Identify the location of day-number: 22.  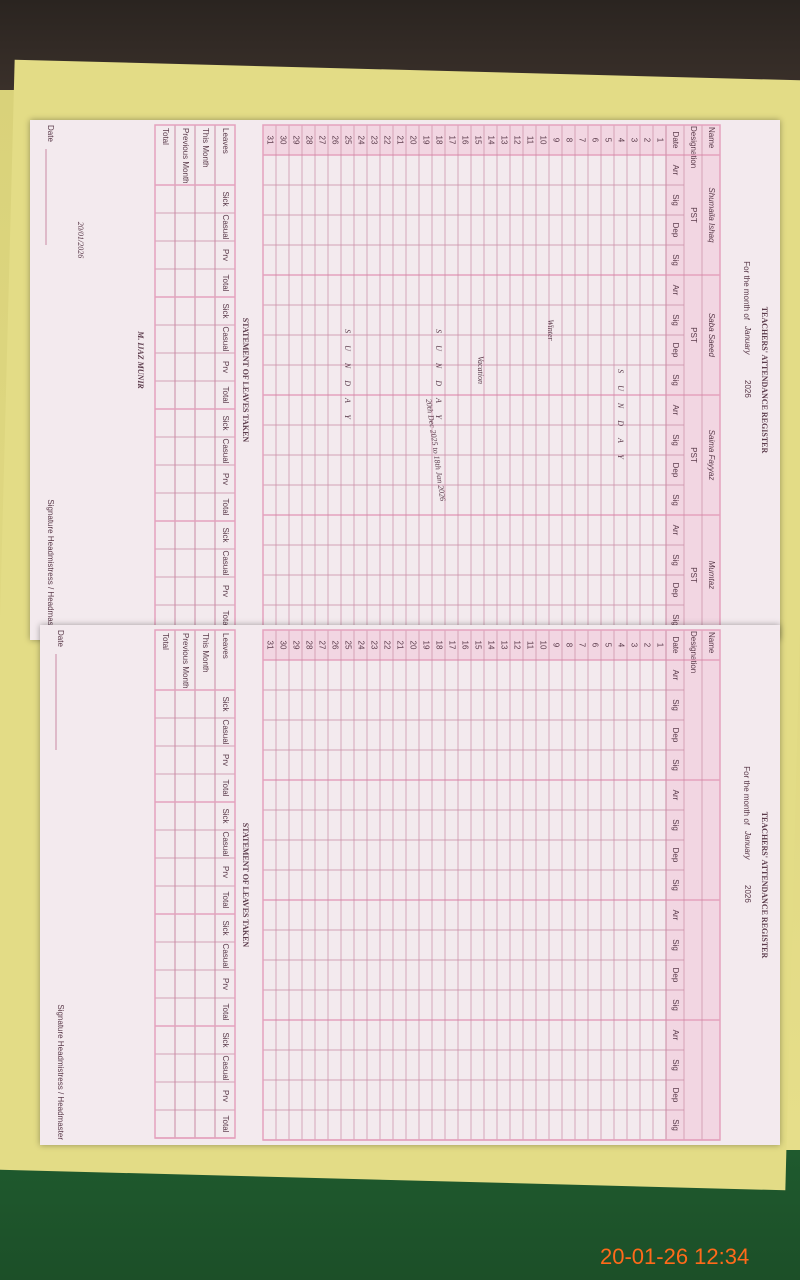
(386, 645).